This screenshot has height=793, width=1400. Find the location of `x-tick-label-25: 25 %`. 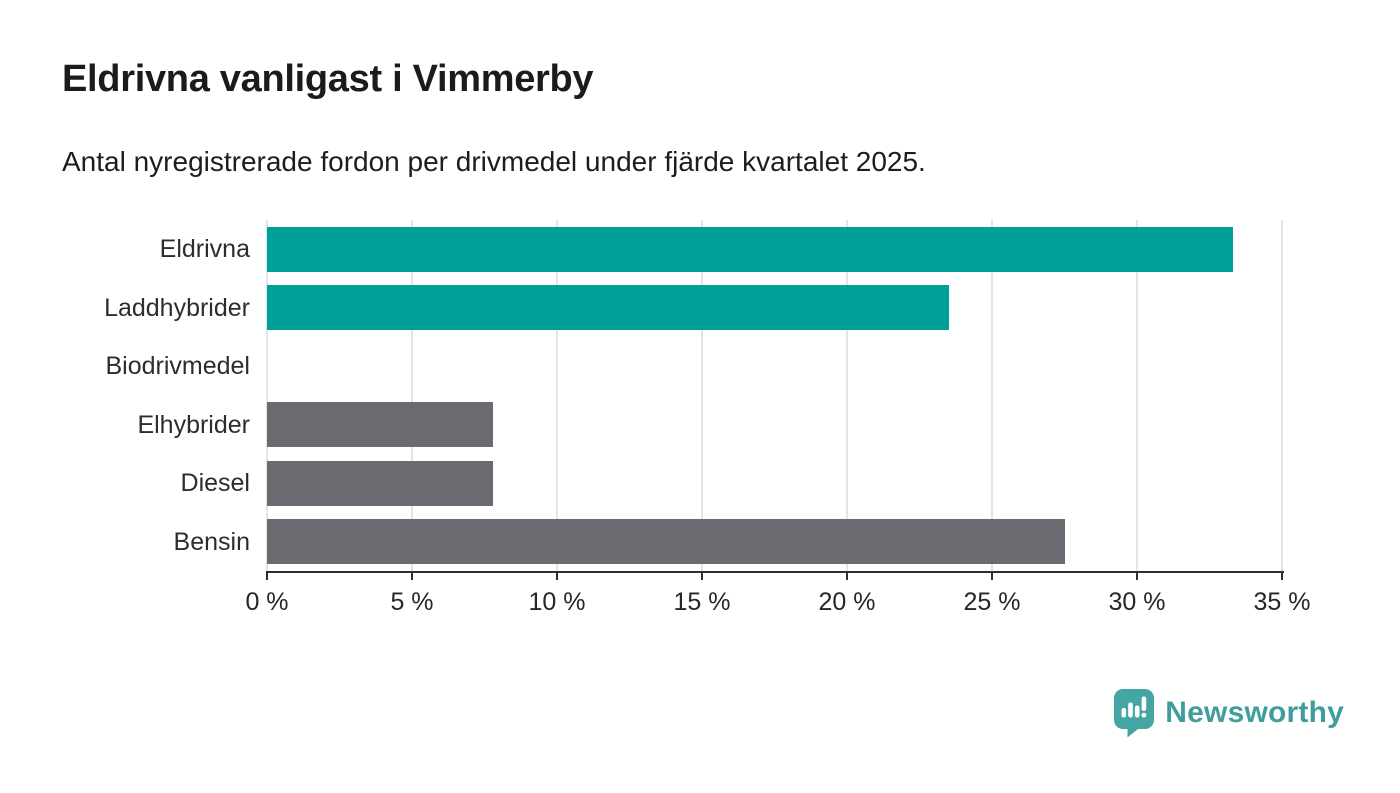

x-tick-label-25: 25 % is located at coordinates (992, 602).